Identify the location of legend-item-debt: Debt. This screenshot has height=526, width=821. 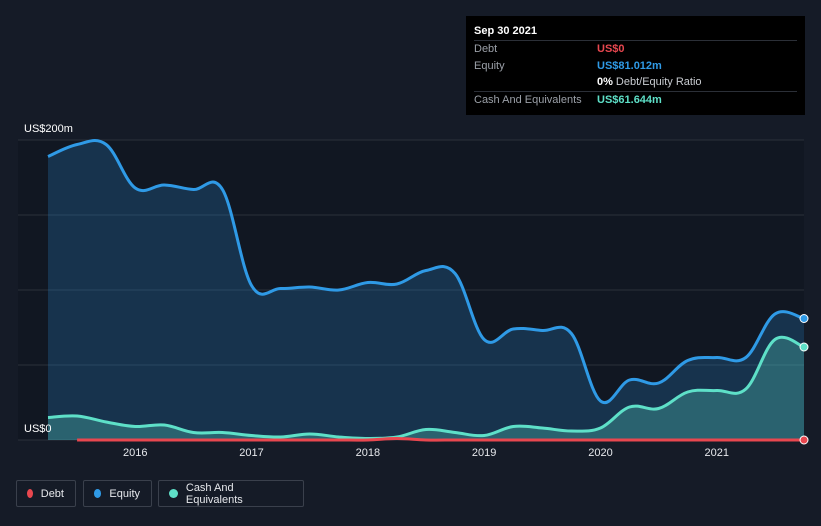
(46, 493).